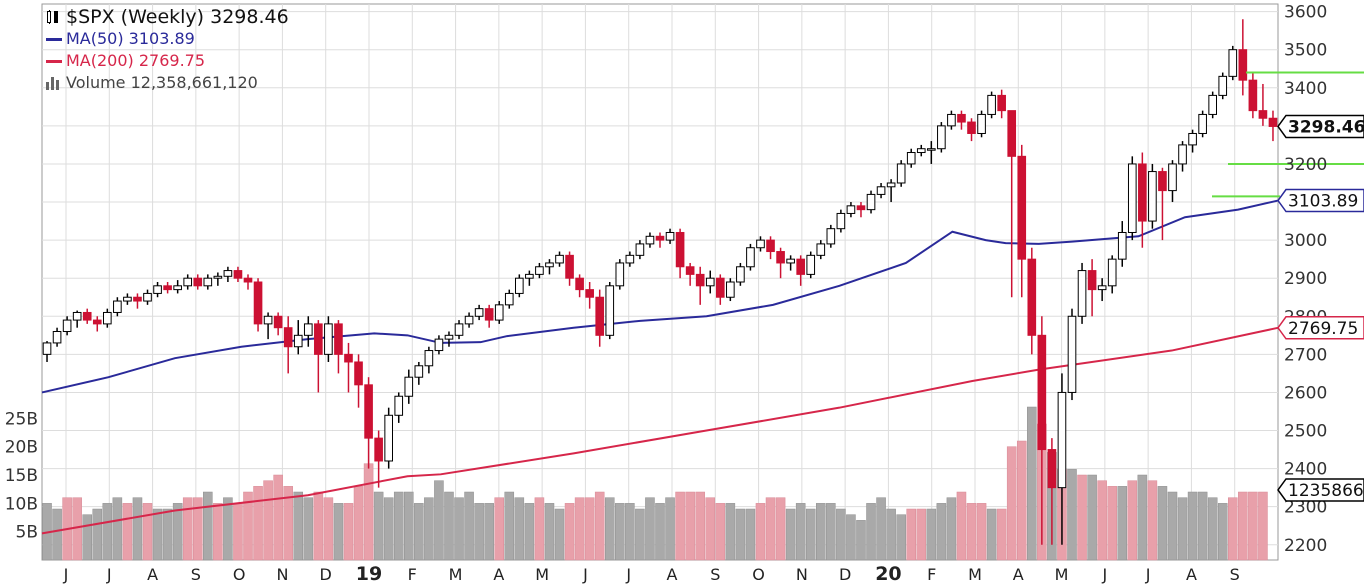  I want to click on volume-tick-label: 15B, so click(21, 476).